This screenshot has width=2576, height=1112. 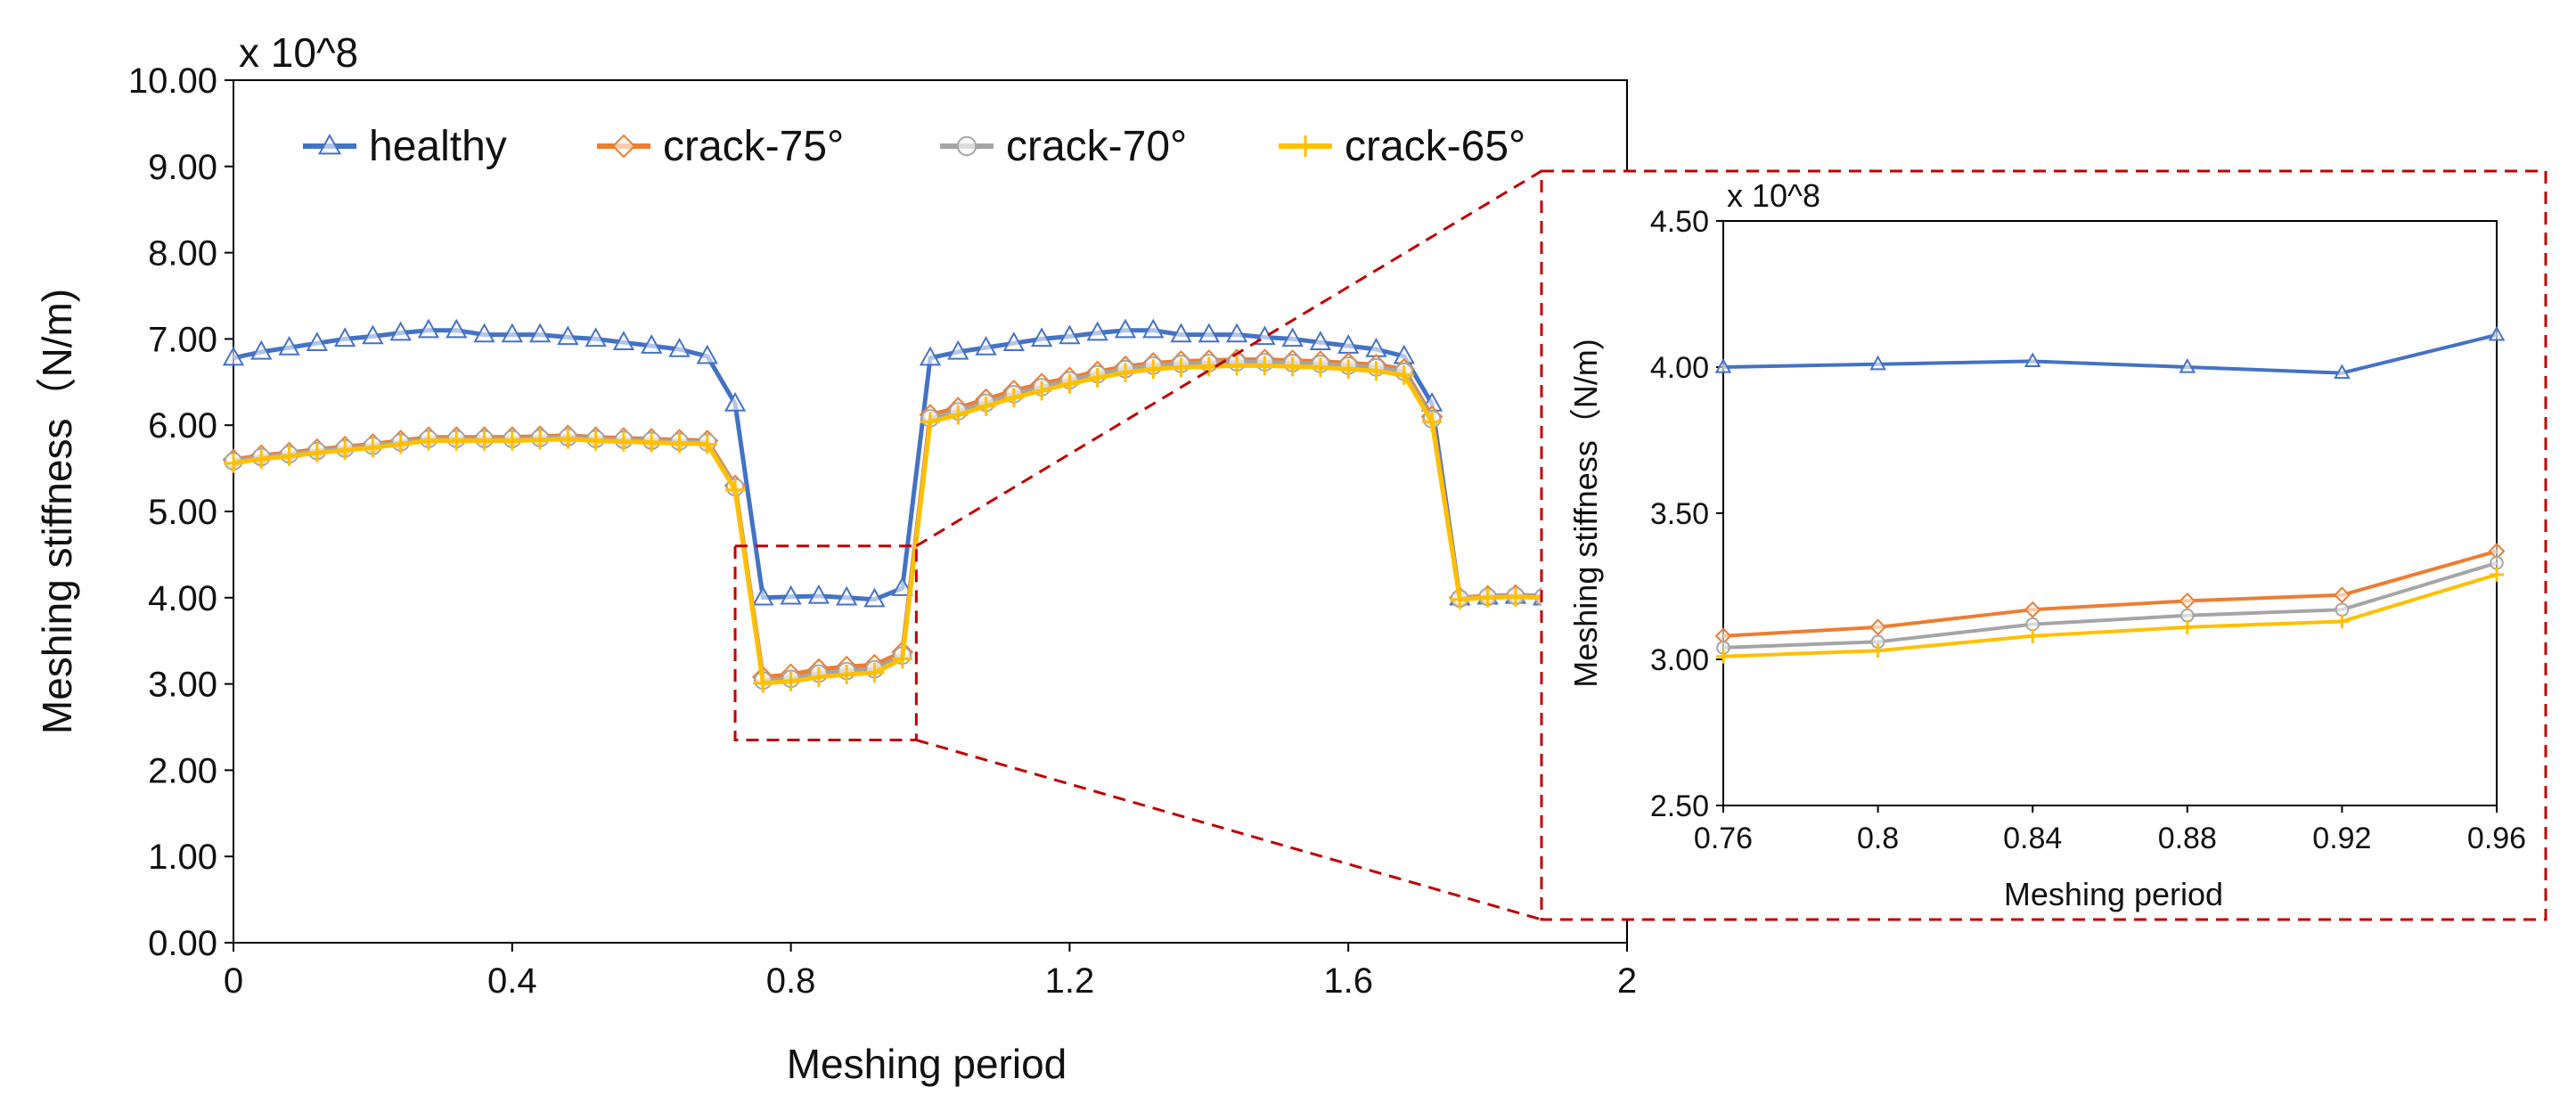 I want to click on main-x-tick-label: 1.2, so click(x=1070, y=981).